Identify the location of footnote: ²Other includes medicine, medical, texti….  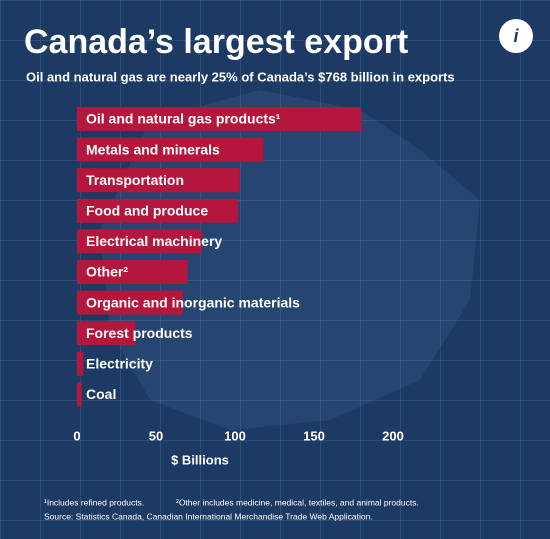
(297, 502).